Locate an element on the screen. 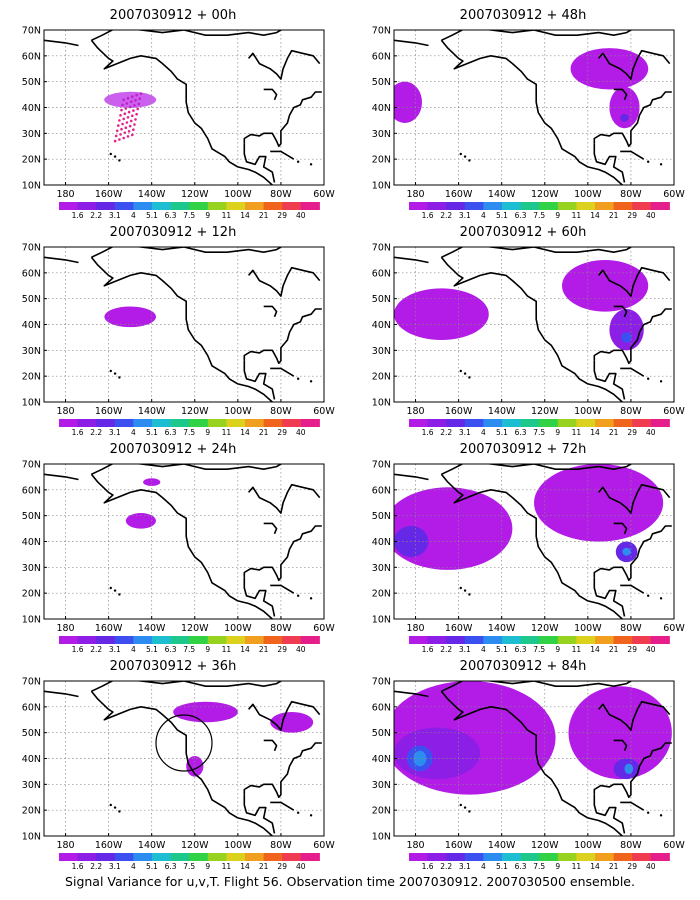 Image resolution: width=700 pixels, height=900 pixels. colorbar-label: 7.5 is located at coordinates (189, 866).